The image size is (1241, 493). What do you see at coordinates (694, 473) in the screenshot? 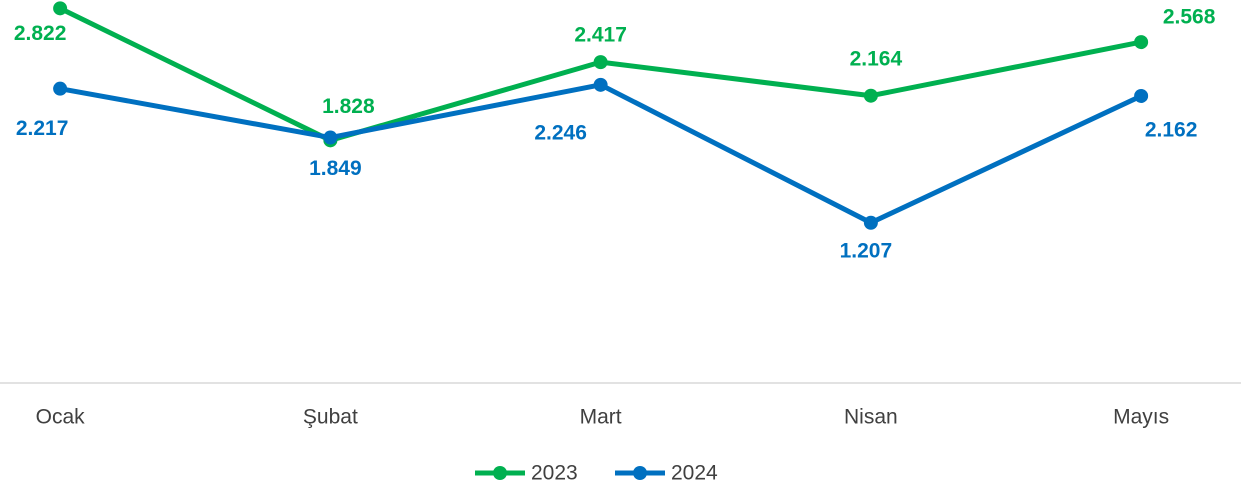
I see `legend-label: 2024` at bounding box center [694, 473].